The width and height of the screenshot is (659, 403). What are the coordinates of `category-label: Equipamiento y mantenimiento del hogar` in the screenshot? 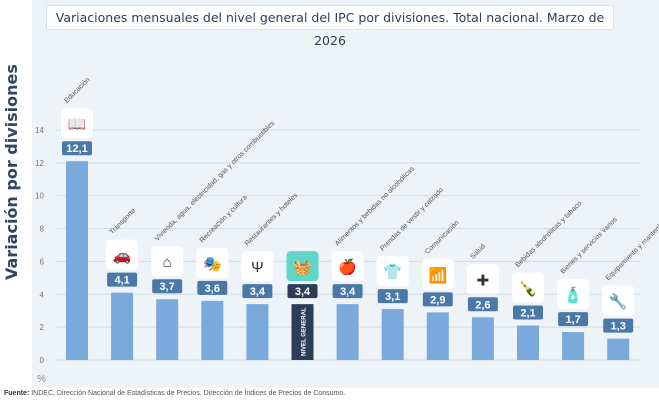 It's located at (632, 234).